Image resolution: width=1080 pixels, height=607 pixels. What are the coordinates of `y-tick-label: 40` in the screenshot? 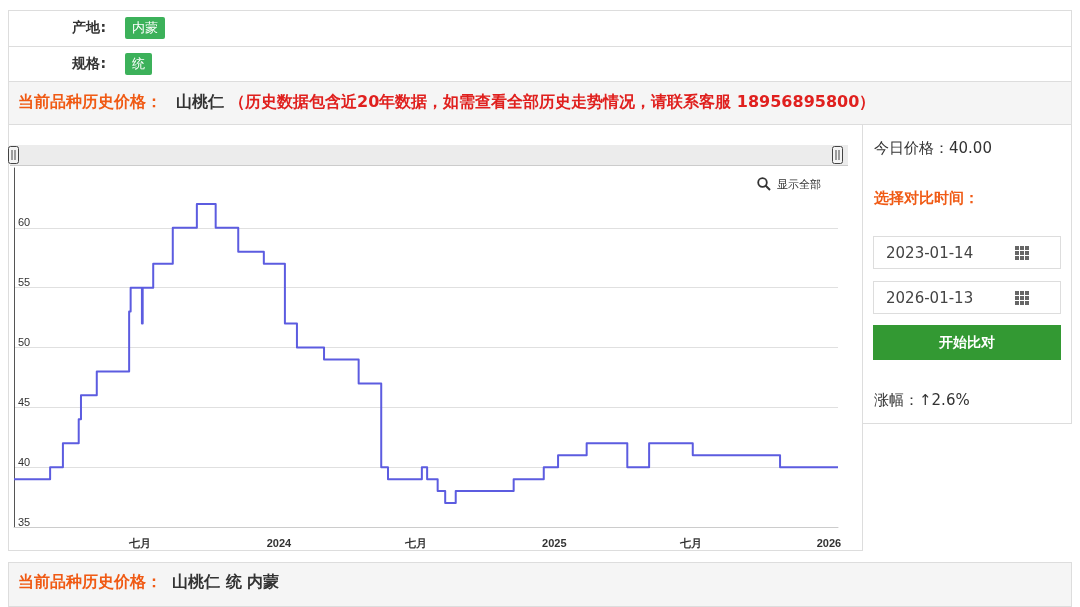 It's located at (24, 461).